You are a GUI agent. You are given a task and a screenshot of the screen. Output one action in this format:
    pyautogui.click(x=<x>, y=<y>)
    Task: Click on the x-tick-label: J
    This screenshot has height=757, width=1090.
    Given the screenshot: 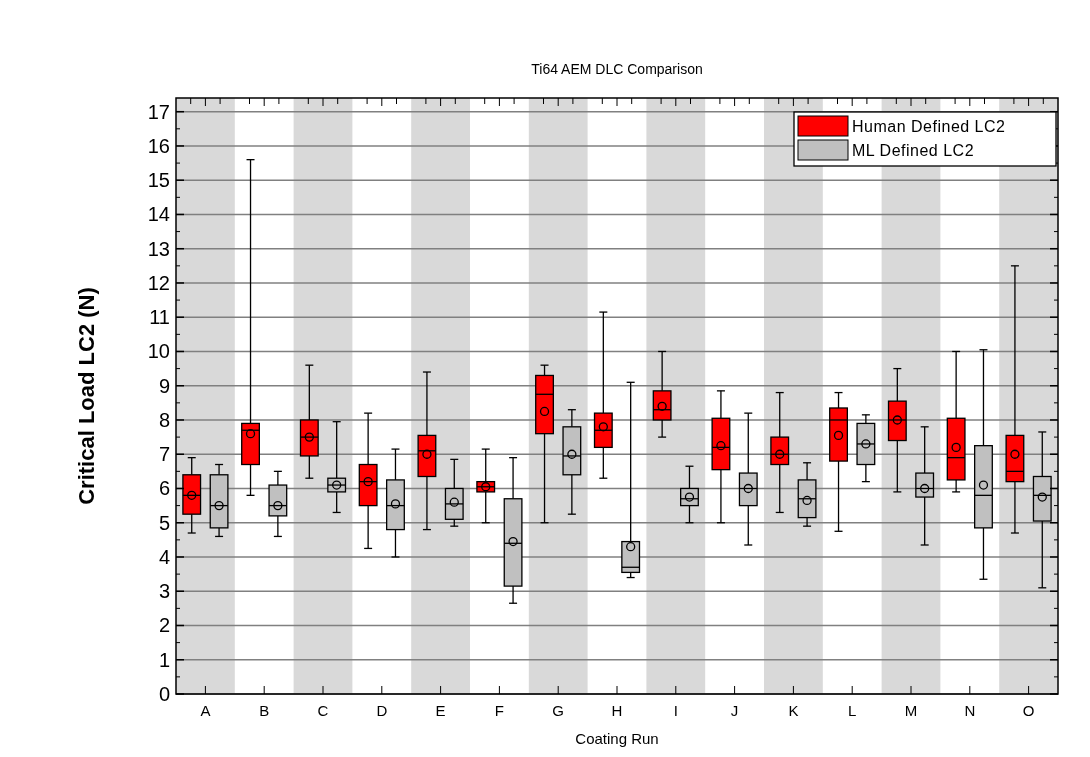 What is the action you would take?
    pyautogui.click(x=734, y=710)
    